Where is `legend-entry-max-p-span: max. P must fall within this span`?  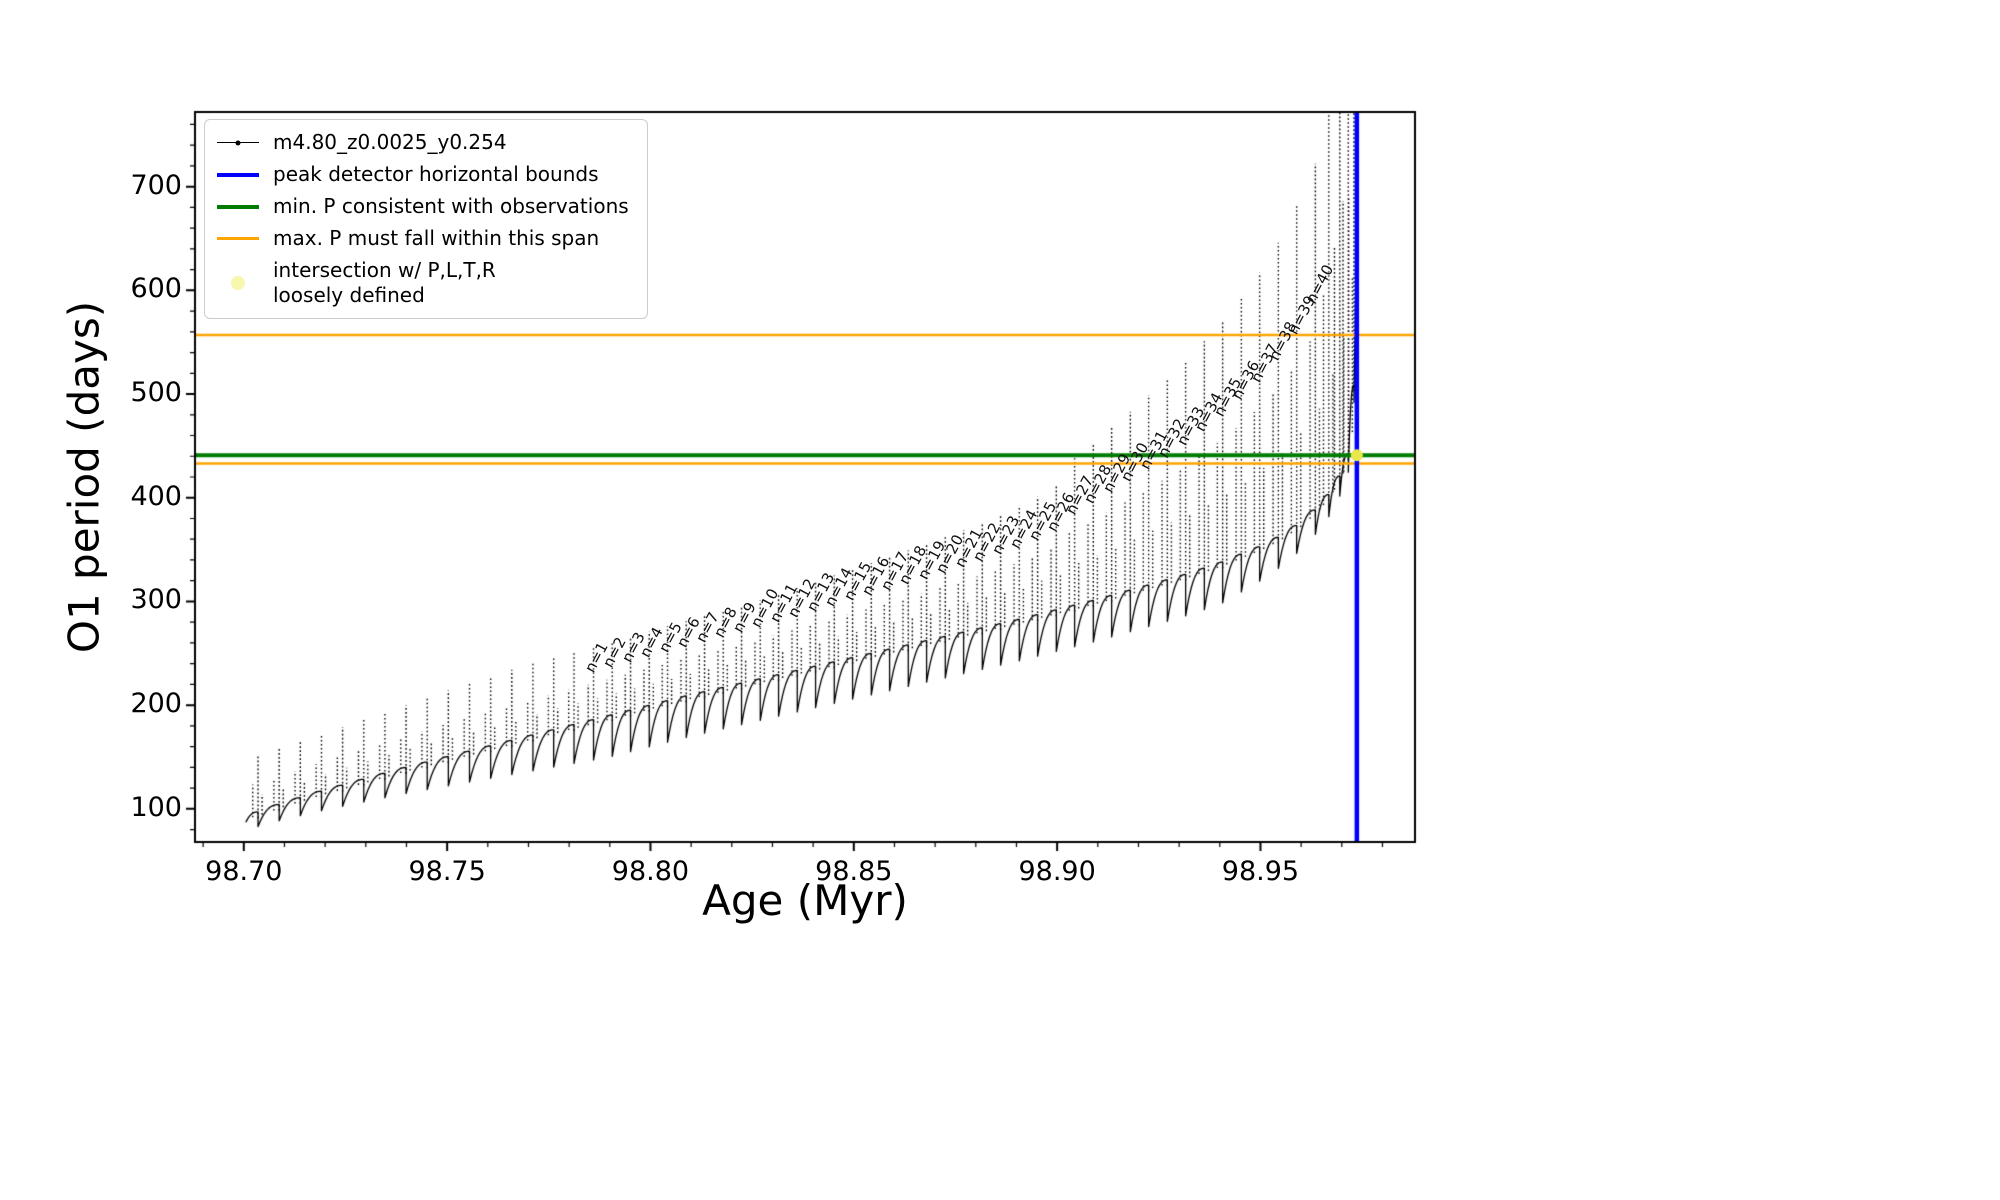 legend-entry-max-p-span: max. P must fall within this span is located at coordinates (423, 238).